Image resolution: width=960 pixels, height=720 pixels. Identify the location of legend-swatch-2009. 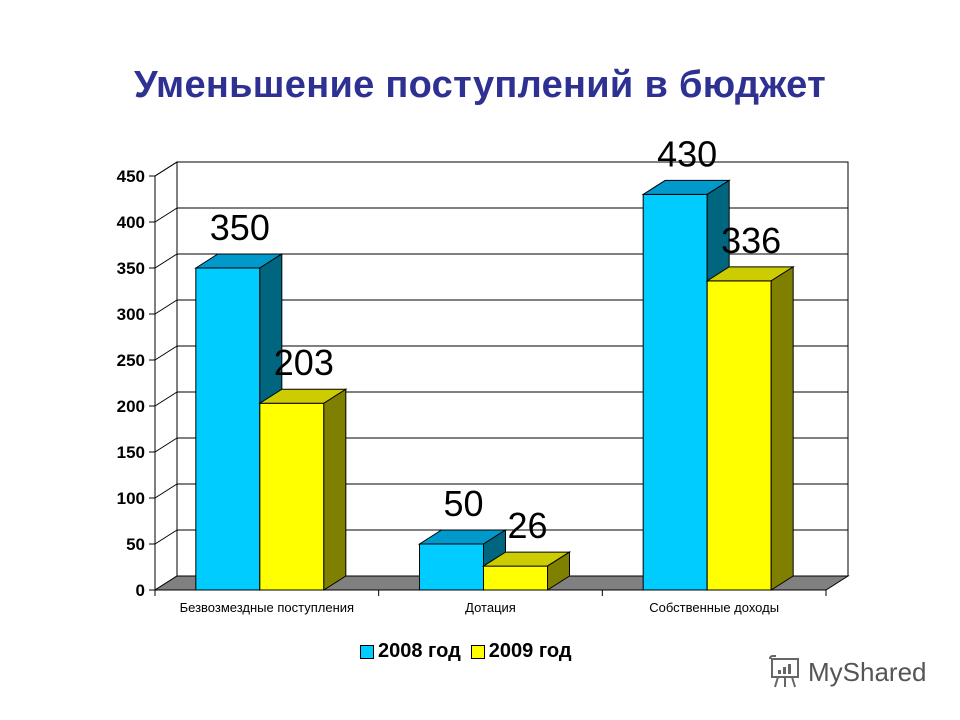
(477, 651).